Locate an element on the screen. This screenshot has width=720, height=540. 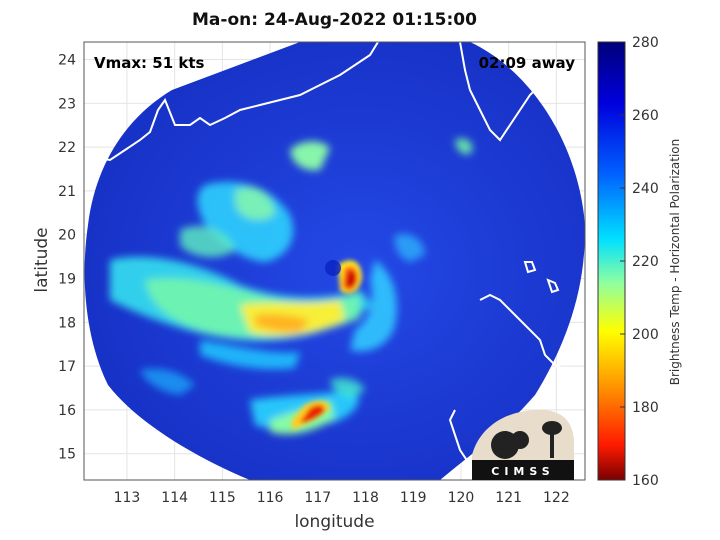
x-tick-label: 120 is located at coordinates (461, 498).